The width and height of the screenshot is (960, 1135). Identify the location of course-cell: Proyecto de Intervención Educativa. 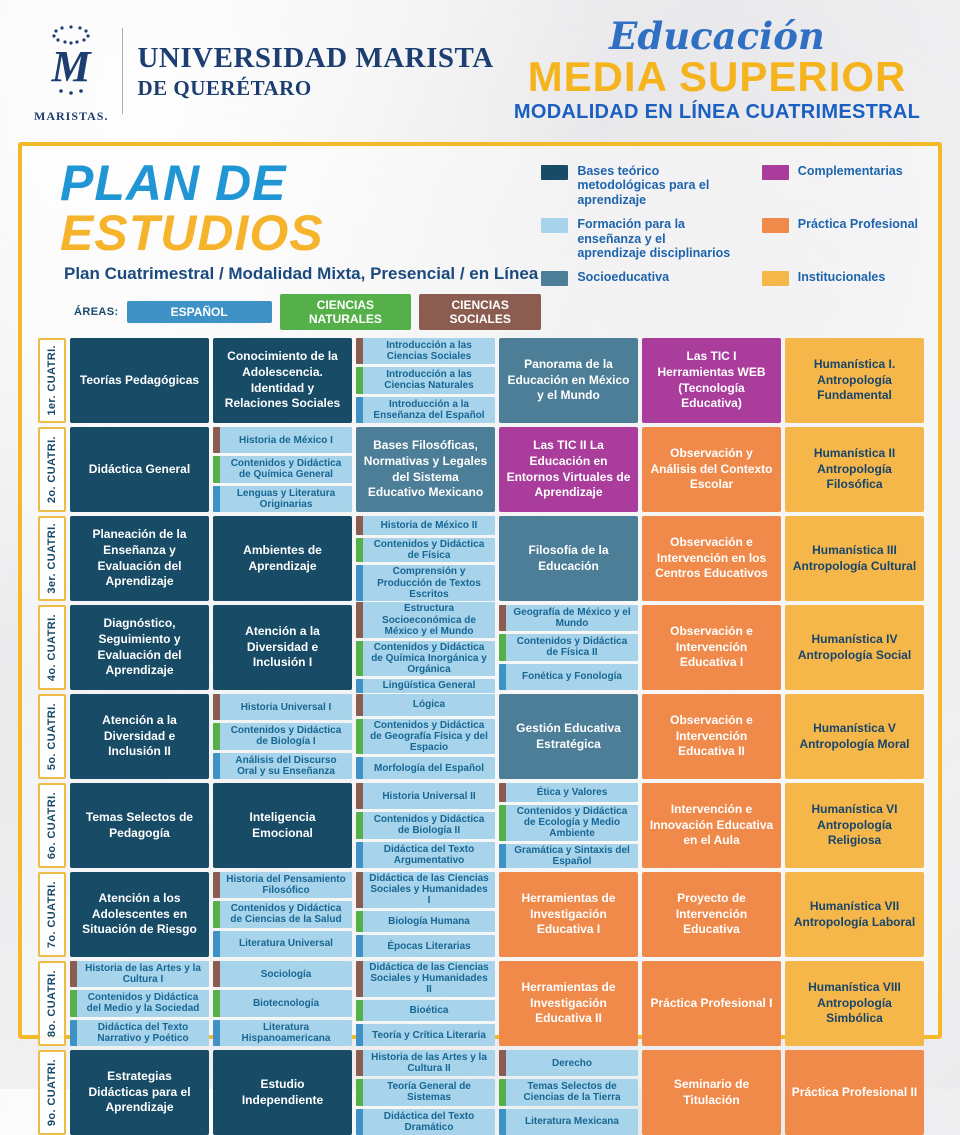
(711, 914).